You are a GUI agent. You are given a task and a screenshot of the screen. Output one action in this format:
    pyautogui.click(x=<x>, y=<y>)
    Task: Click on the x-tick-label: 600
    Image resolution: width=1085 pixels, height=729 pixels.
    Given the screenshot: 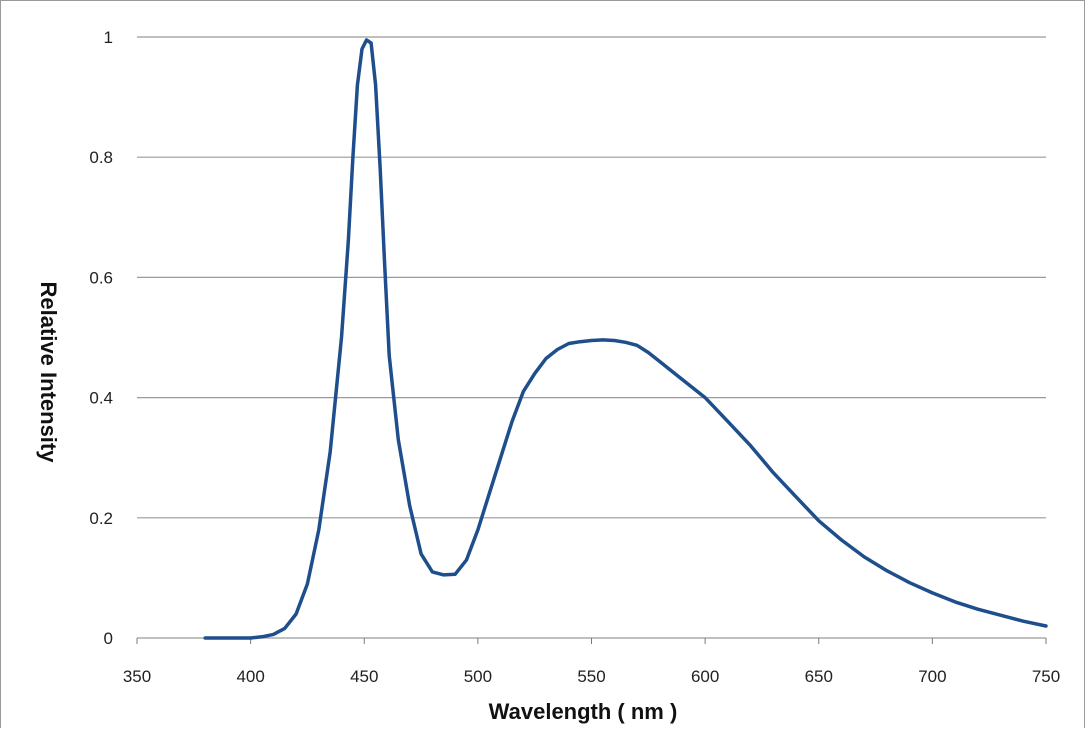 What is the action you would take?
    pyautogui.click(x=705, y=676)
    